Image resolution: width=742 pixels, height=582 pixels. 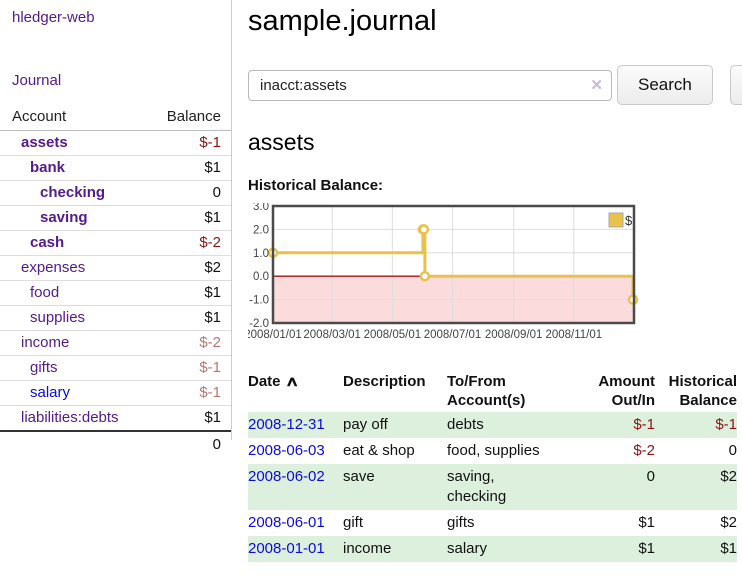 What do you see at coordinates (486, 391) in the screenshot?
I see `register-header-accounts: To/From Account(s)` at bounding box center [486, 391].